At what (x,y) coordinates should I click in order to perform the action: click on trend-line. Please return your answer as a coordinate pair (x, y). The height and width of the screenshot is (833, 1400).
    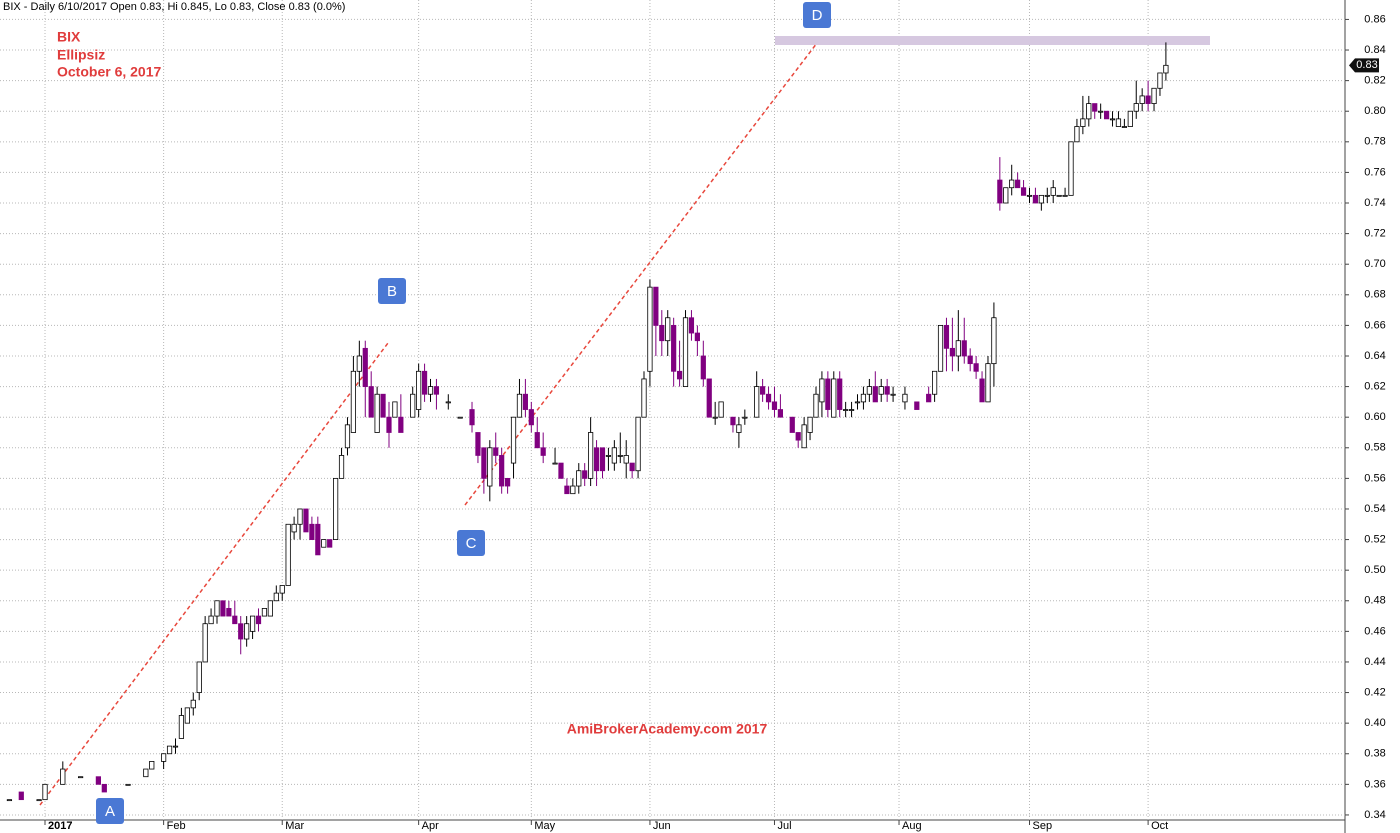
    Looking at the image, I should click on (641, 274).